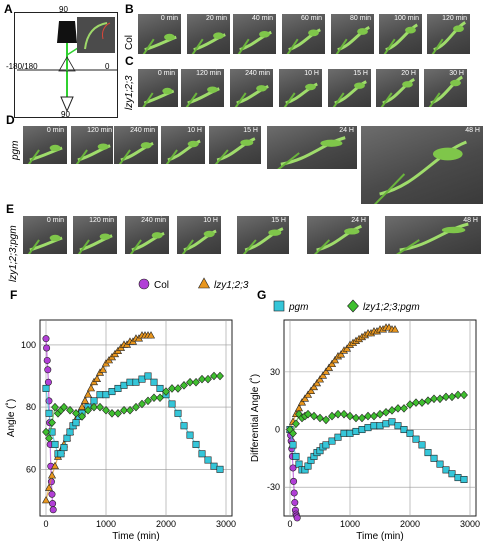  What do you see at coordinates (45, 145) in the screenshot?
I see `photo-d-1: 0 min` at bounding box center [45, 145].